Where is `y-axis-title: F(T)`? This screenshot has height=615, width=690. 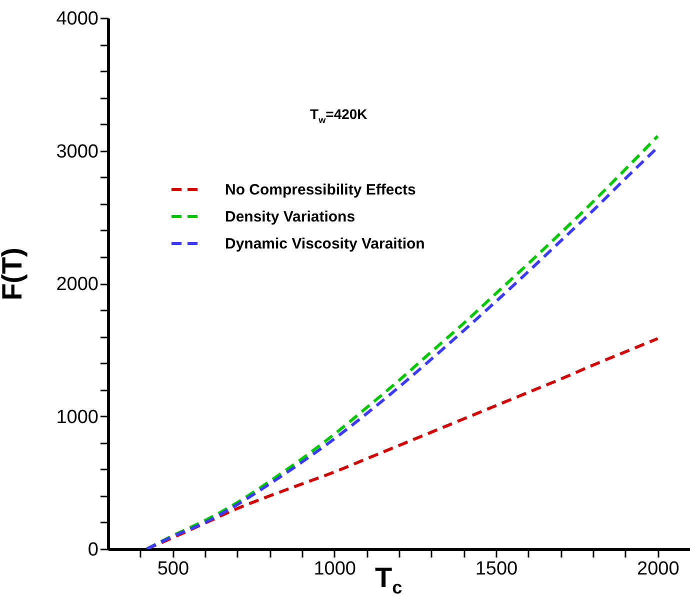 y-axis-title: F(T) is located at coordinates (14, 274).